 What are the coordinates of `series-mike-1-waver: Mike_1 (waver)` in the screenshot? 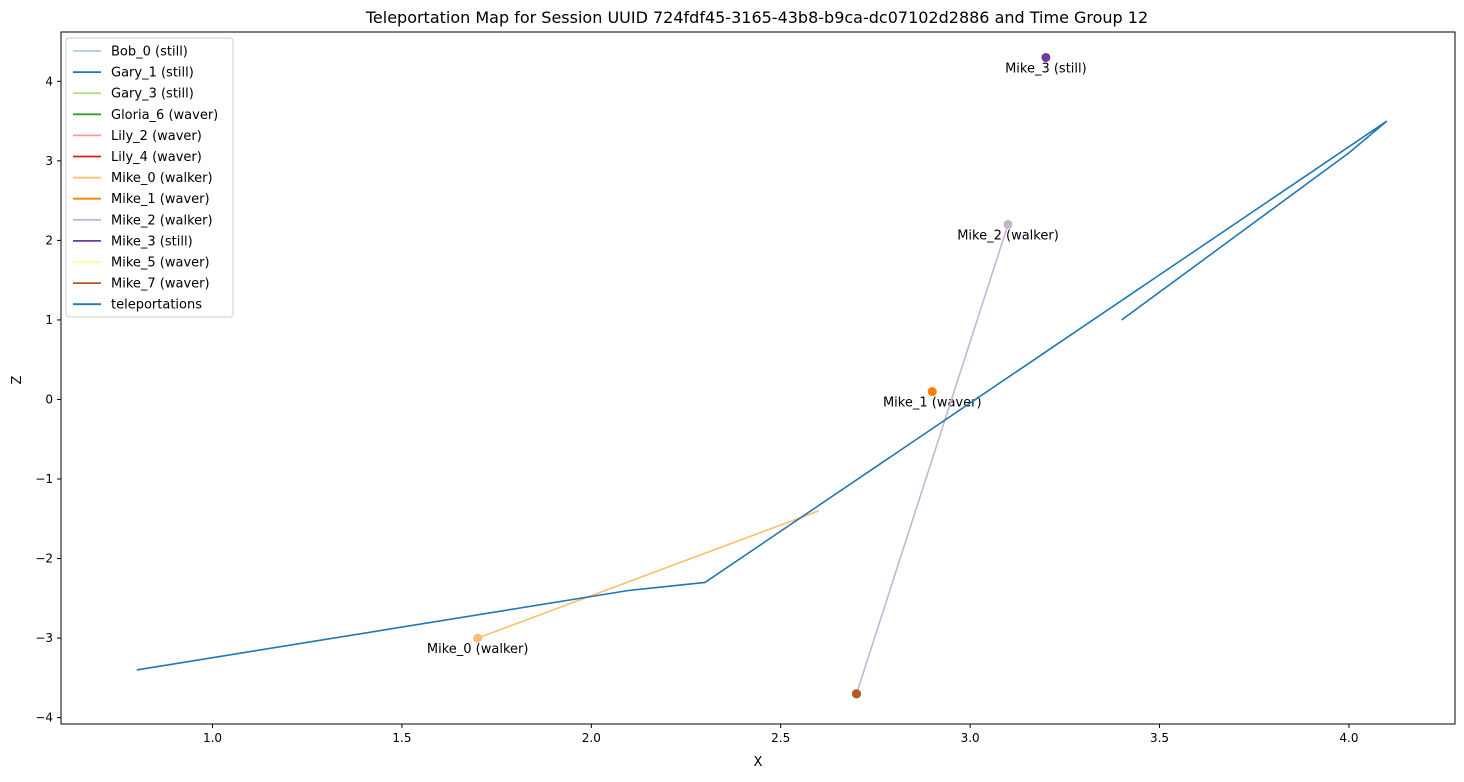 It's located at (932, 399).